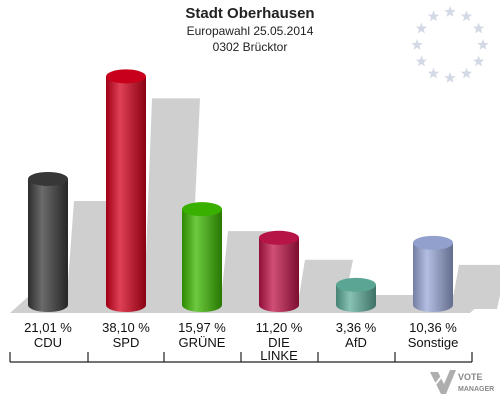 This screenshot has width=500, height=400. What do you see at coordinates (279, 342) in the screenshot?
I see `category-label-line: DIE` at bounding box center [279, 342].